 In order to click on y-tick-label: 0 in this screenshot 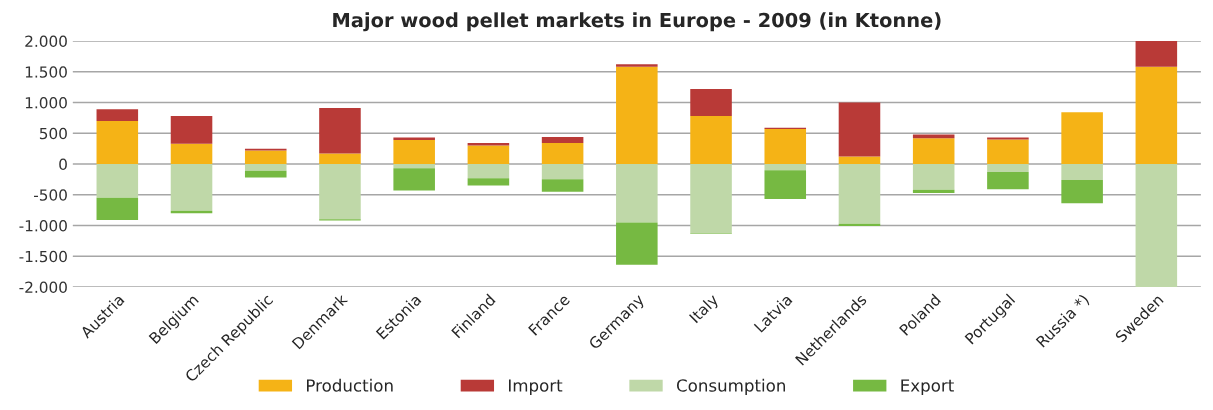, I will do `click(63, 164)`.